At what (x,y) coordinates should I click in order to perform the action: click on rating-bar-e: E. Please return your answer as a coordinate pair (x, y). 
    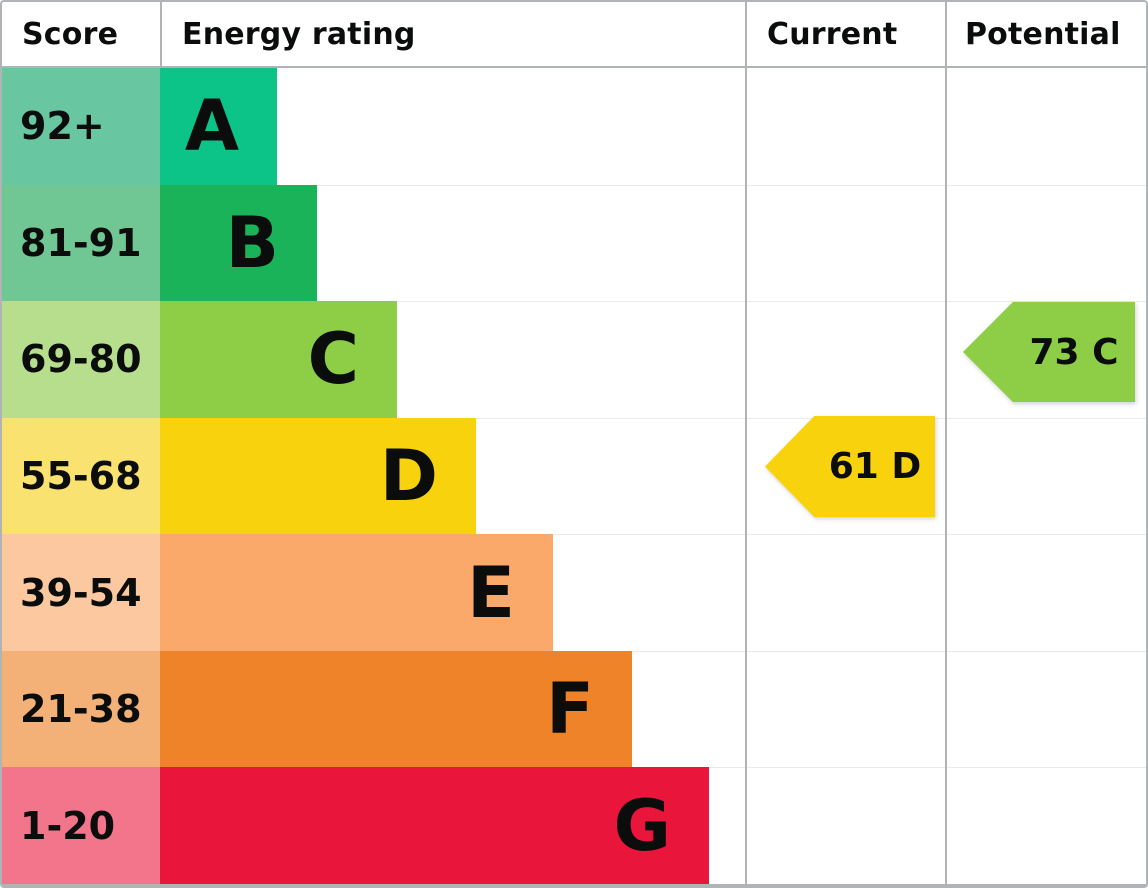
    Looking at the image, I should click on (356, 592).